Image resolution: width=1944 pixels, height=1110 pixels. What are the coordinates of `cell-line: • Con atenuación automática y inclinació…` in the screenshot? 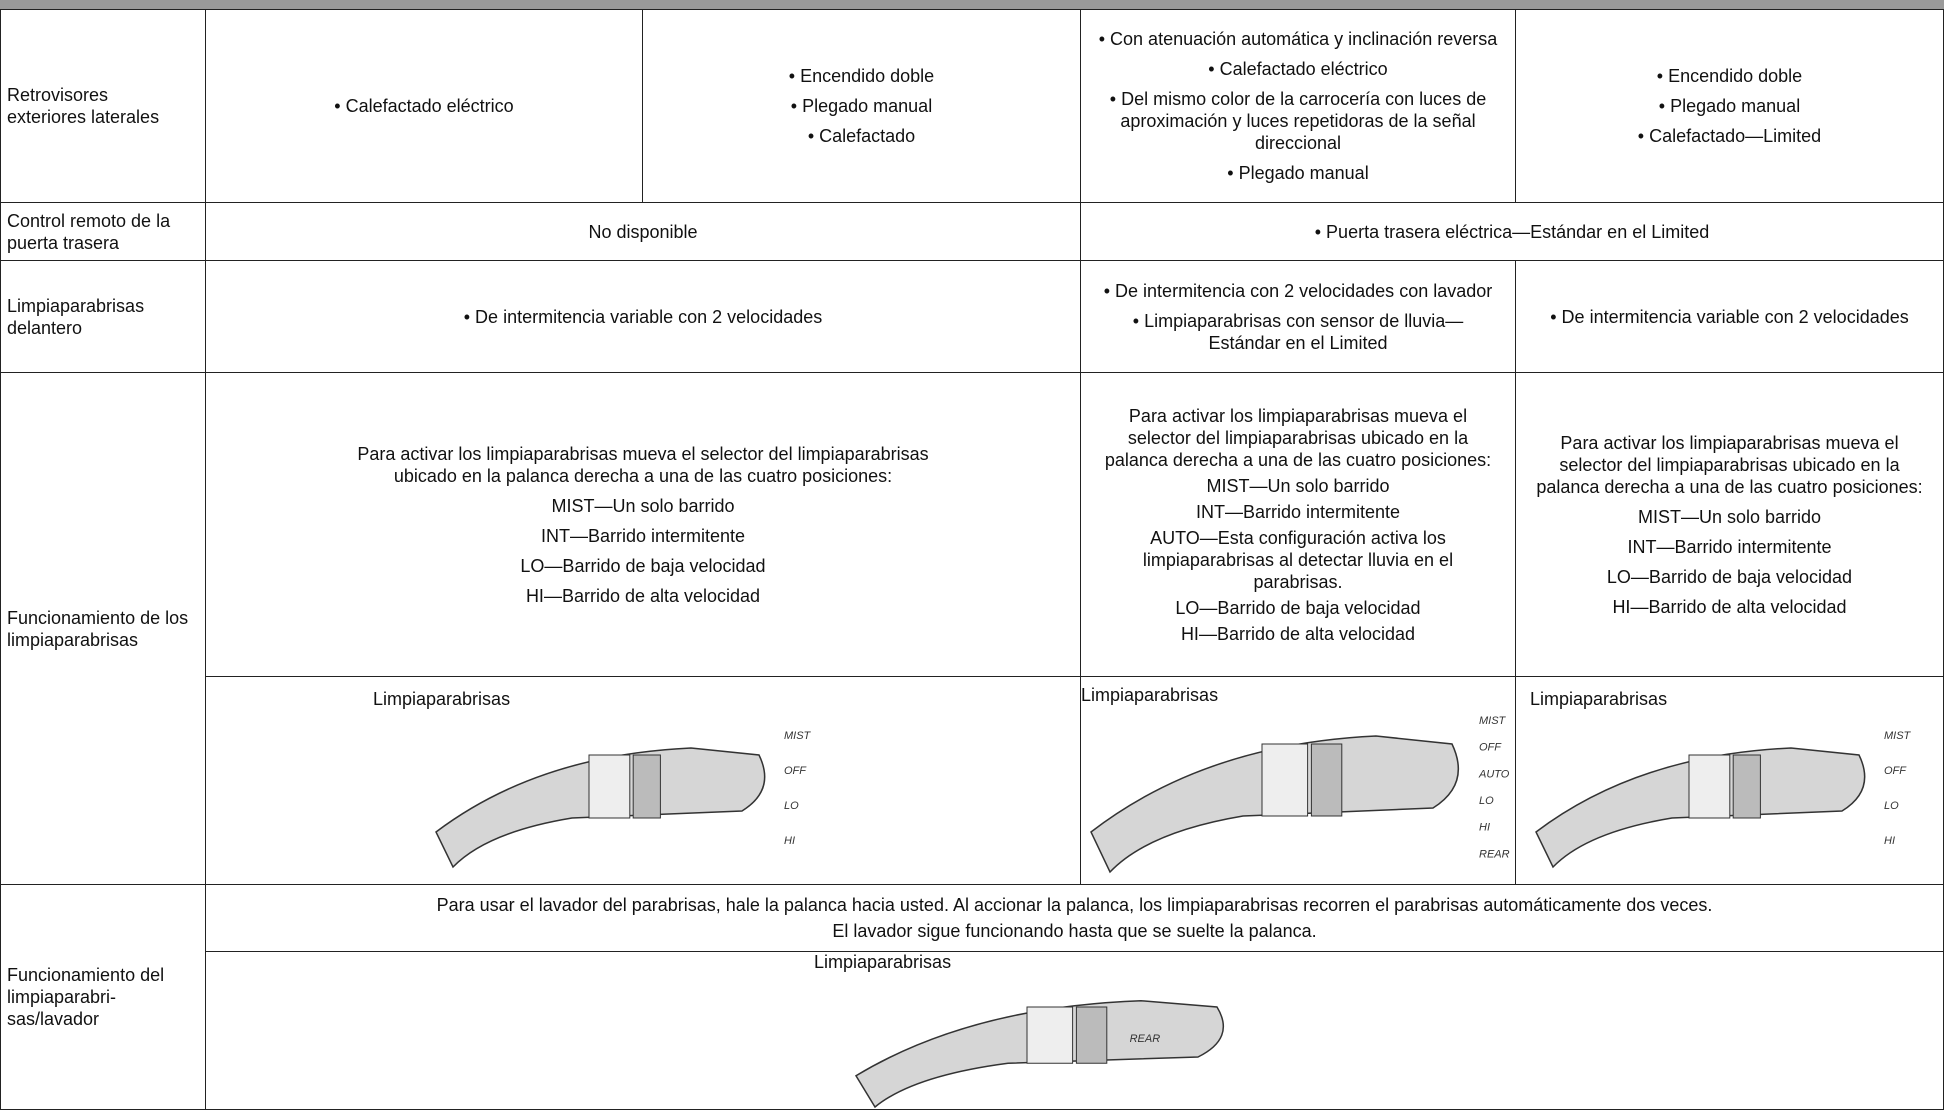 It's located at (1298, 39).